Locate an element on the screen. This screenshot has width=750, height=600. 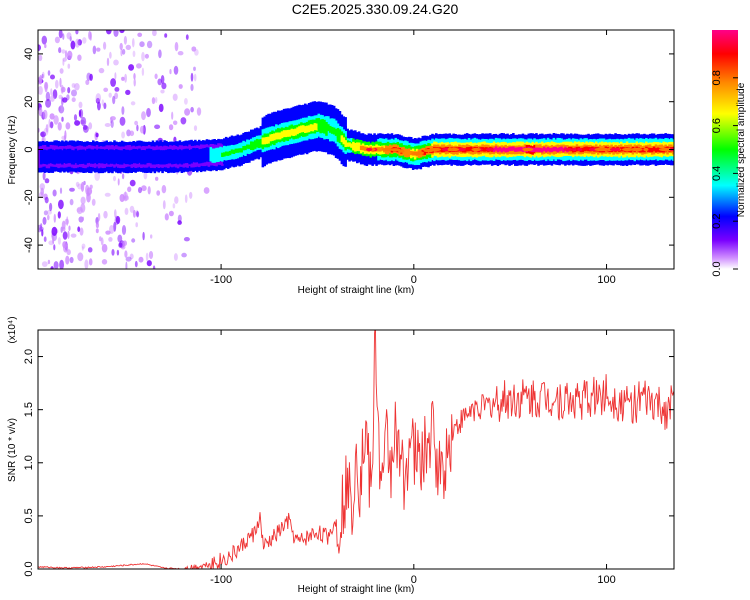
spectrogram-x-tick-label: 100 is located at coordinates (606, 280).